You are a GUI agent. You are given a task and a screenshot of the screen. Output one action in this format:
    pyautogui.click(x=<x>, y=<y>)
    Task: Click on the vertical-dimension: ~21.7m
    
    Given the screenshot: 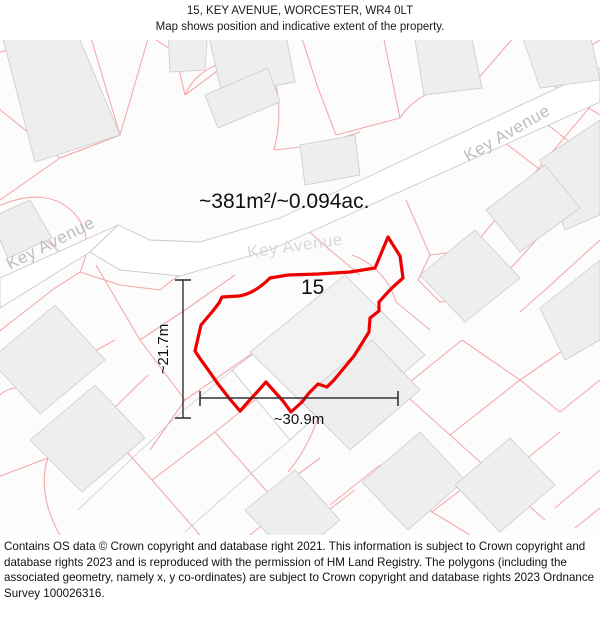 What is the action you would take?
    pyautogui.click(x=173, y=349)
    